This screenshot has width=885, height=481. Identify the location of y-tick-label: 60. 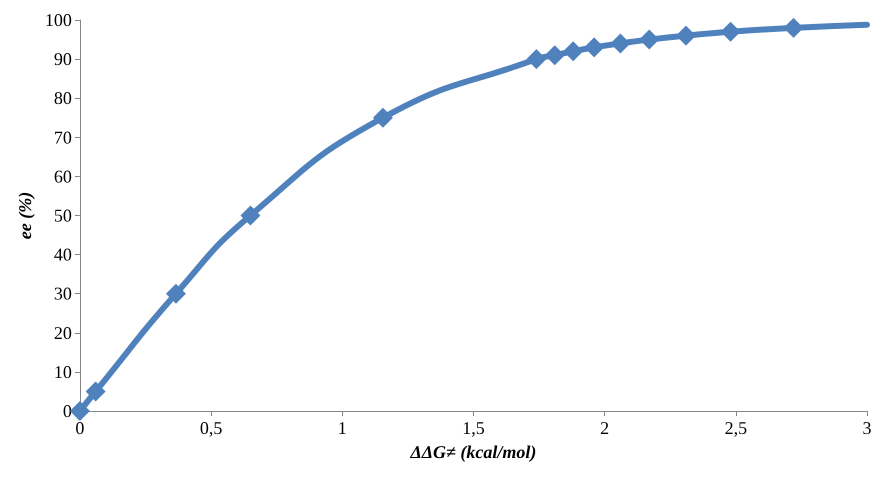
(63, 176).